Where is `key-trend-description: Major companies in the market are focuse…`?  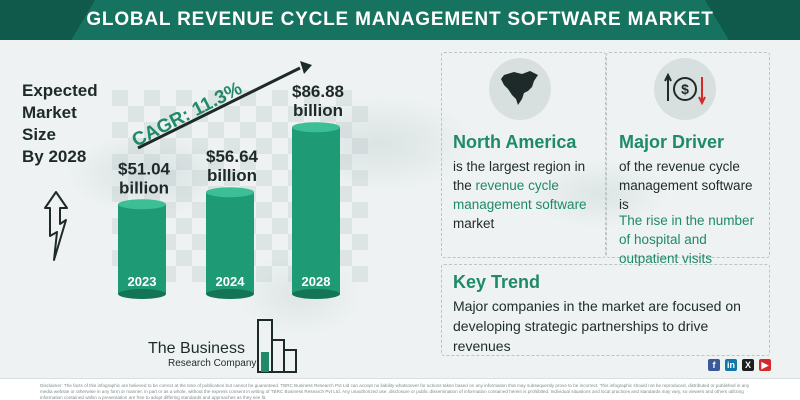 key-trend-description: Major companies in the market are focuse… is located at coordinates (609, 326).